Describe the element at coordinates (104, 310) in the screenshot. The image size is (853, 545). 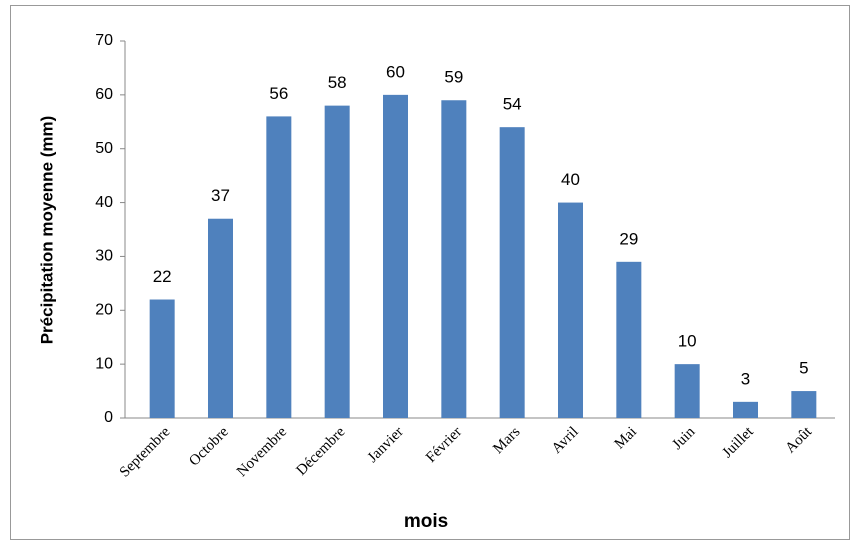
I see `y-tick-label: 20` at that location.